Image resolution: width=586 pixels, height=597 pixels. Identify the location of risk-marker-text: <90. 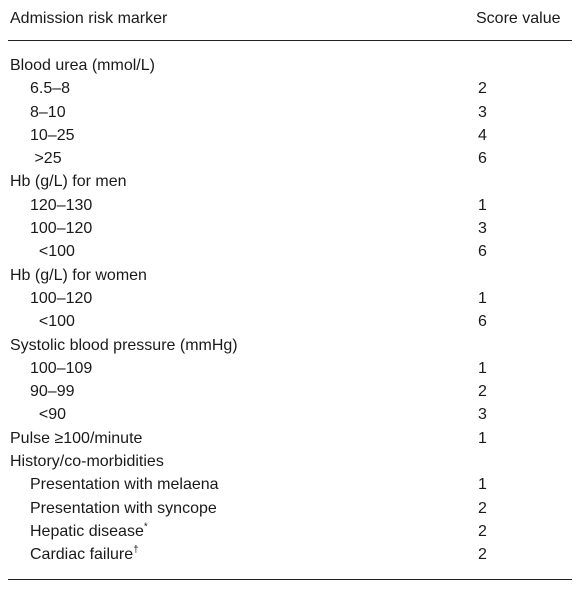
(48, 414).